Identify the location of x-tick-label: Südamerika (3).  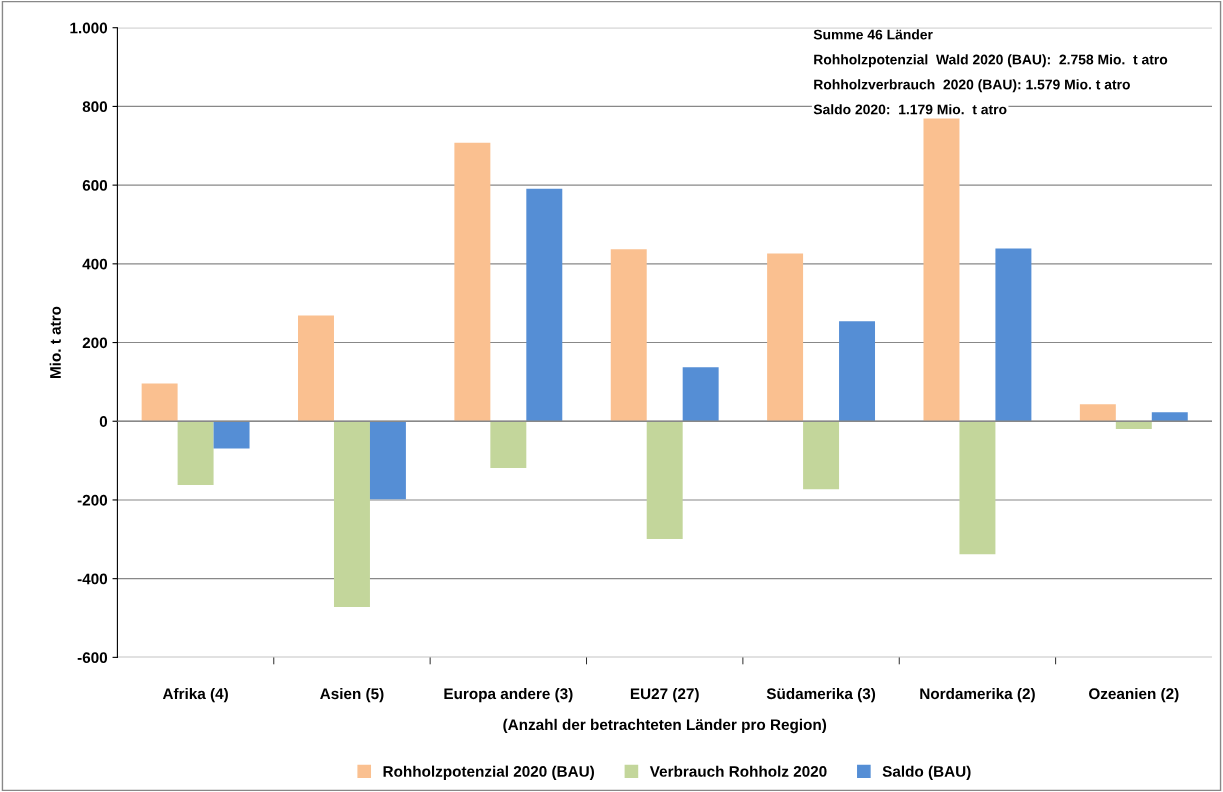
(821, 695).